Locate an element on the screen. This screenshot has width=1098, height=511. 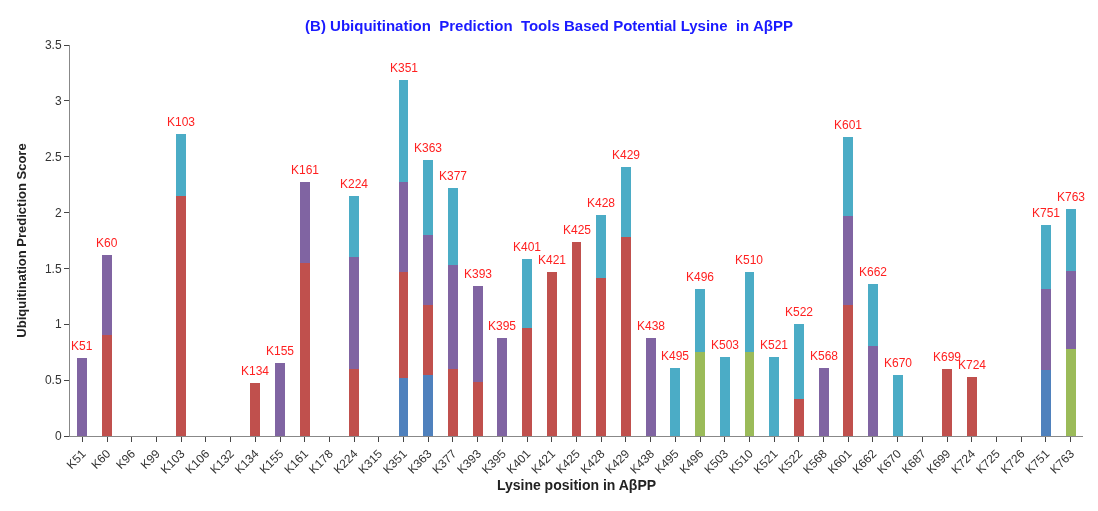
annotation: K51 is located at coordinates (82, 346).